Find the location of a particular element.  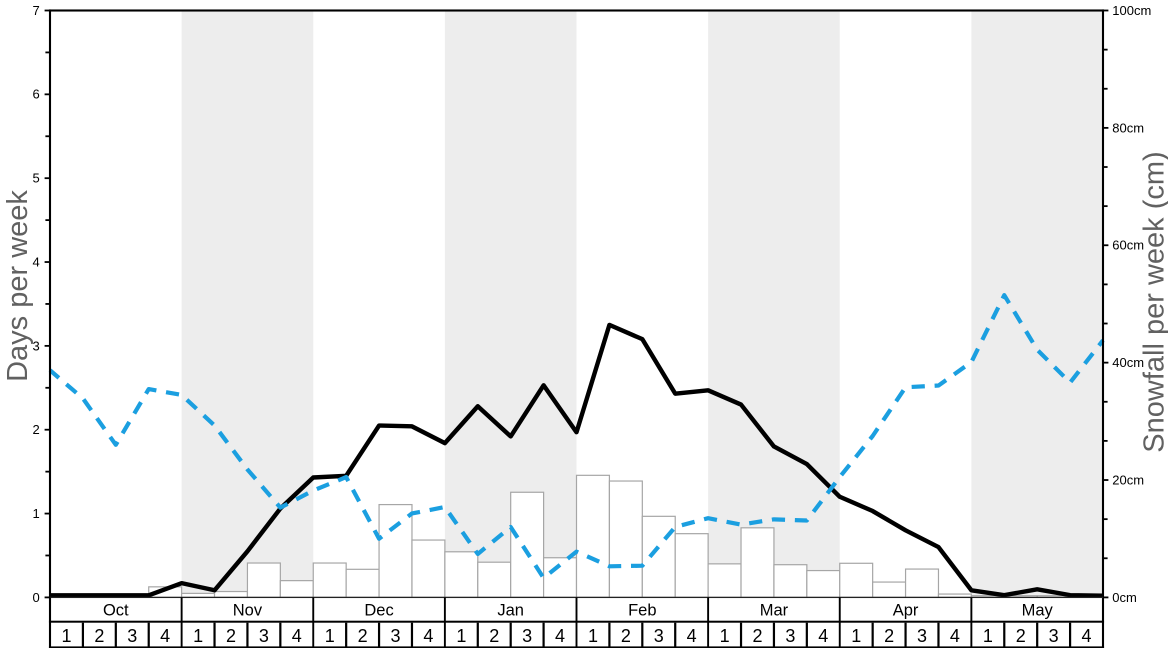

svg-text: Dec is located at coordinates (378, 611).